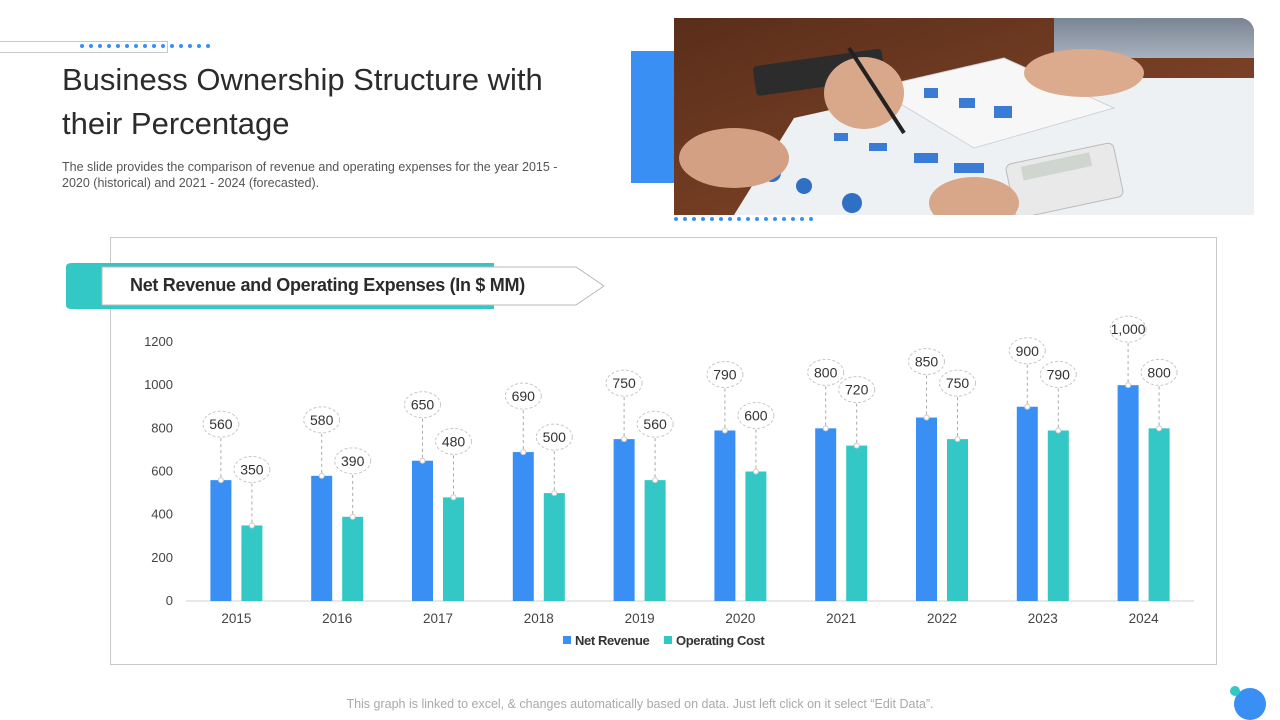  What do you see at coordinates (145, 46) in the screenshot?
I see `decor-dots-top` at bounding box center [145, 46].